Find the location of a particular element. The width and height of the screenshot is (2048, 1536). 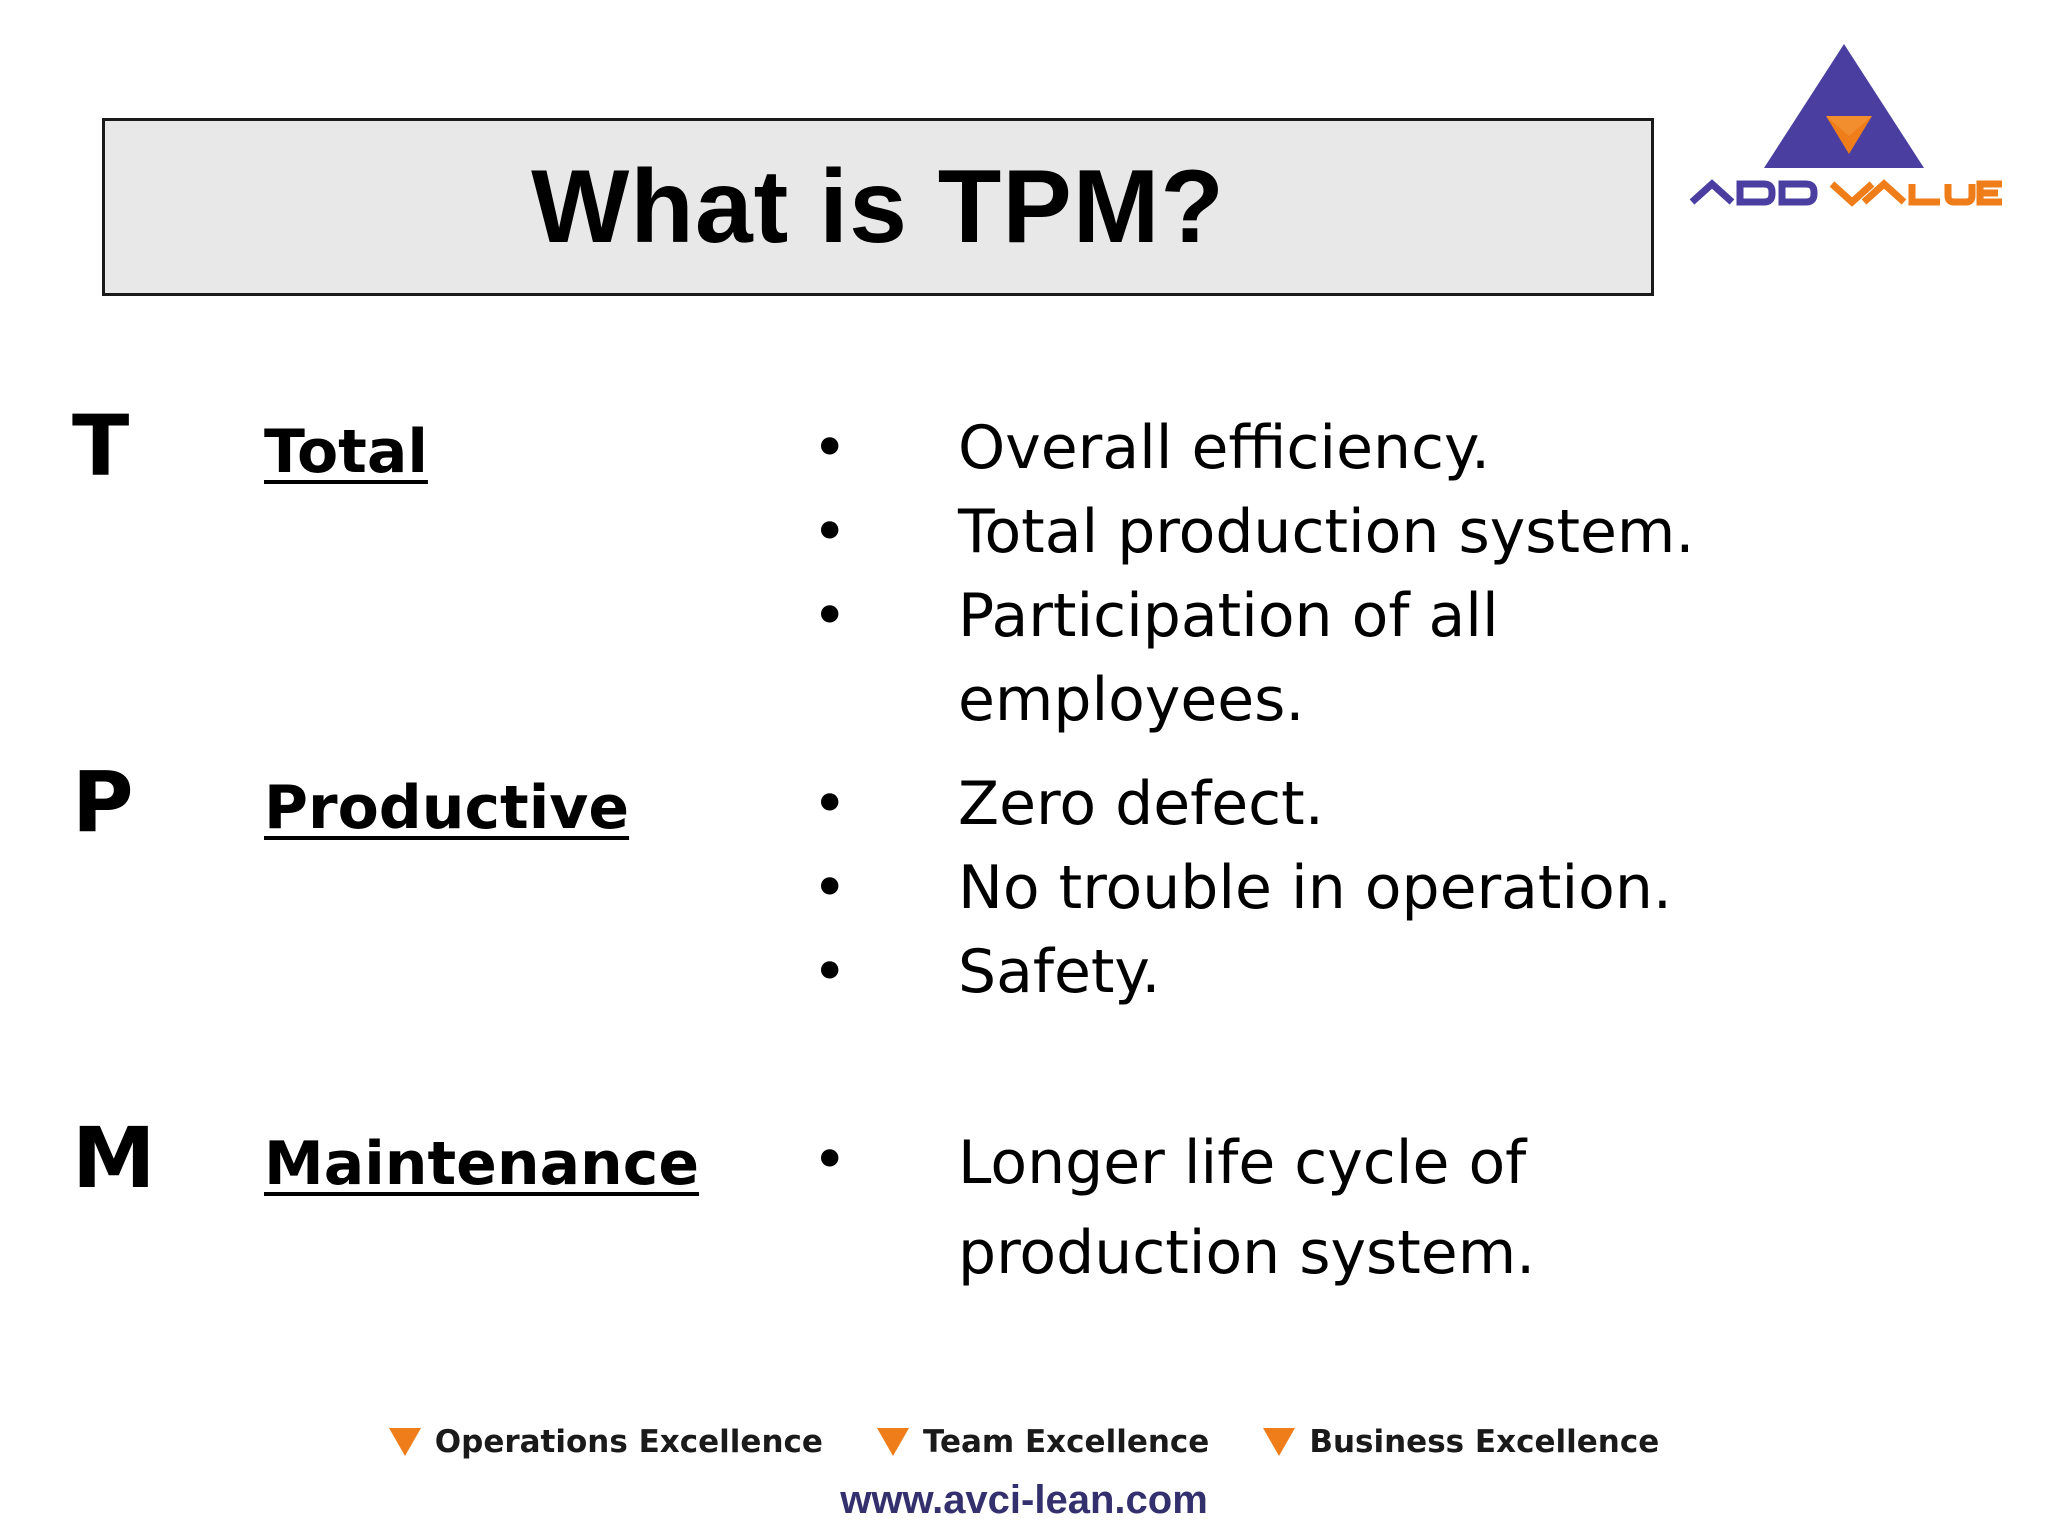

row-letter: M is located at coordinates (114, 1158).